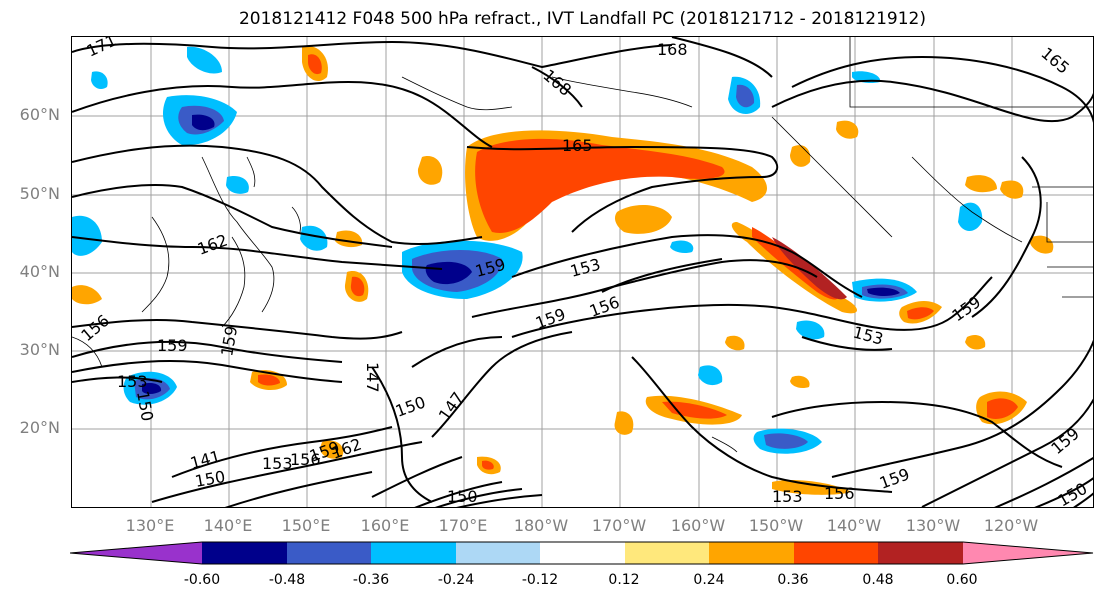 The width and height of the screenshot is (1105, 601). Describe the element at coordinates (385, 525) in the screenshot. I see `lon-label-160e: 160°E` at that location.